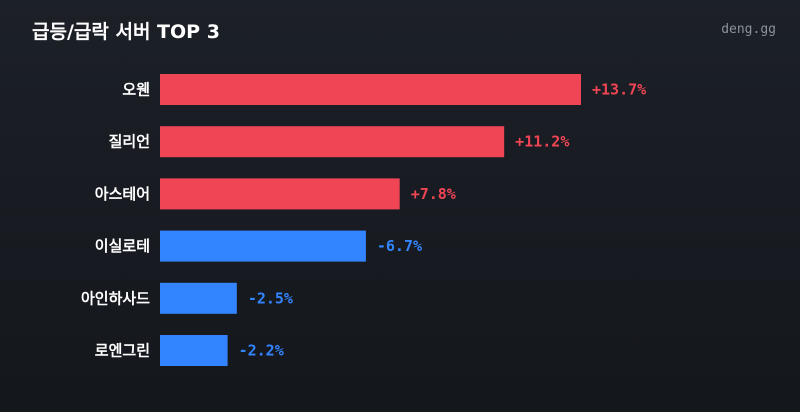 The height and width of the screenshot is (412, 800). Describe the element at coordinates (261, 351) in the screenshot. I see `value-label: -2.2%` at that location.